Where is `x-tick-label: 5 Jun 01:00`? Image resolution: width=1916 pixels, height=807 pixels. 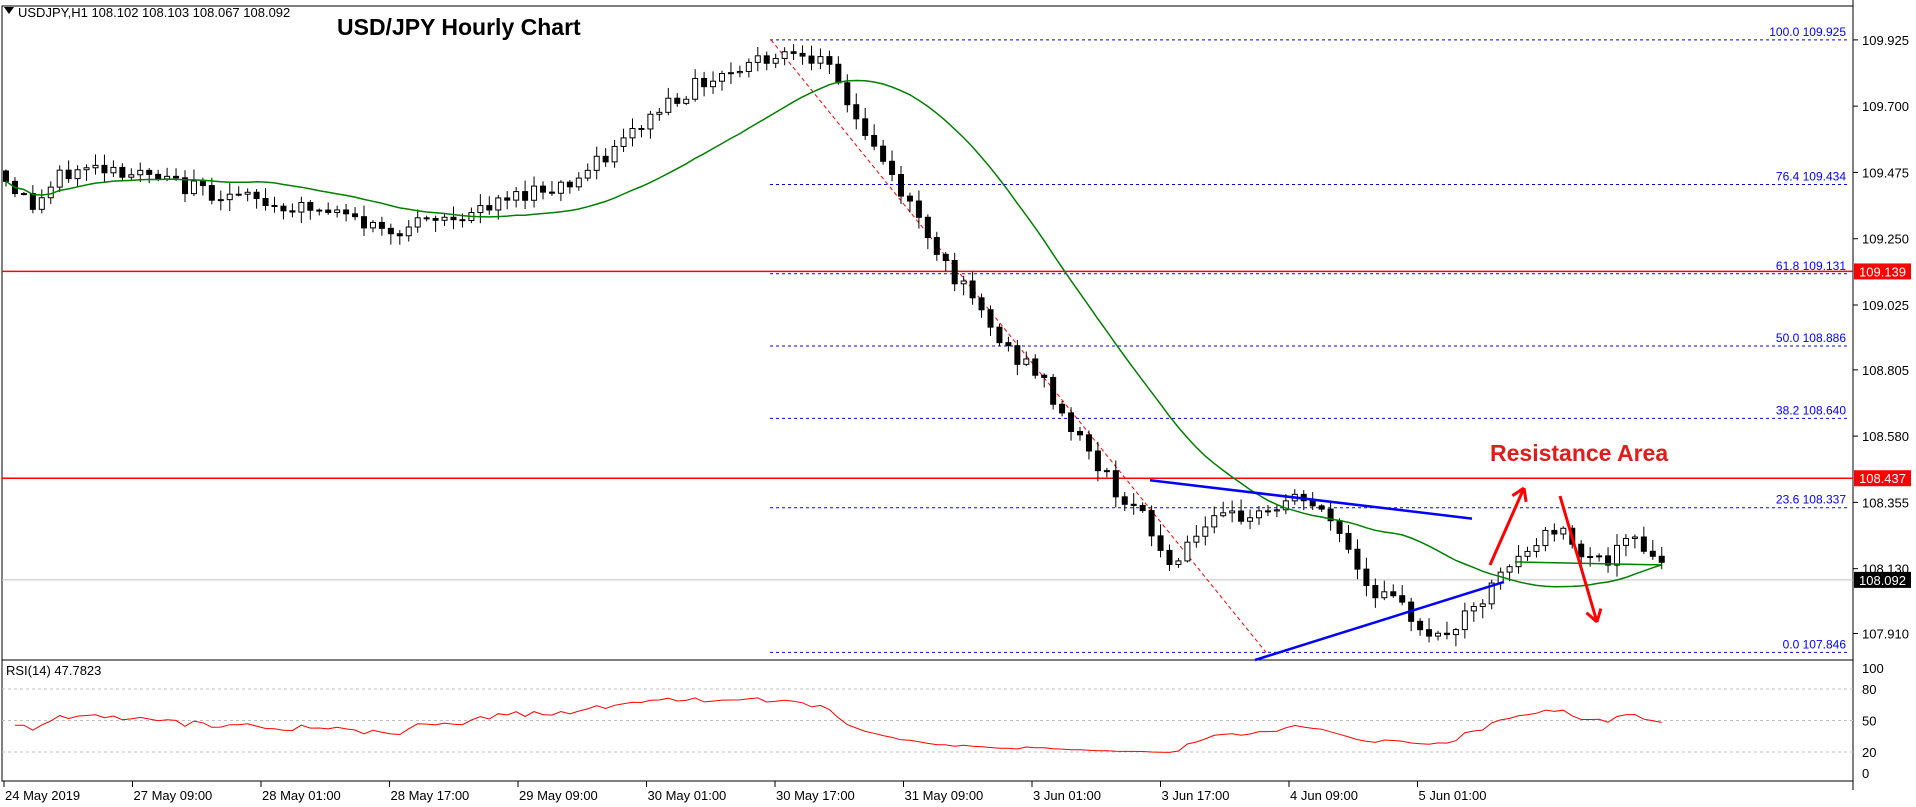 x-tick-label: 5 Jun 01:00 is located at coordinates (1453, 795).